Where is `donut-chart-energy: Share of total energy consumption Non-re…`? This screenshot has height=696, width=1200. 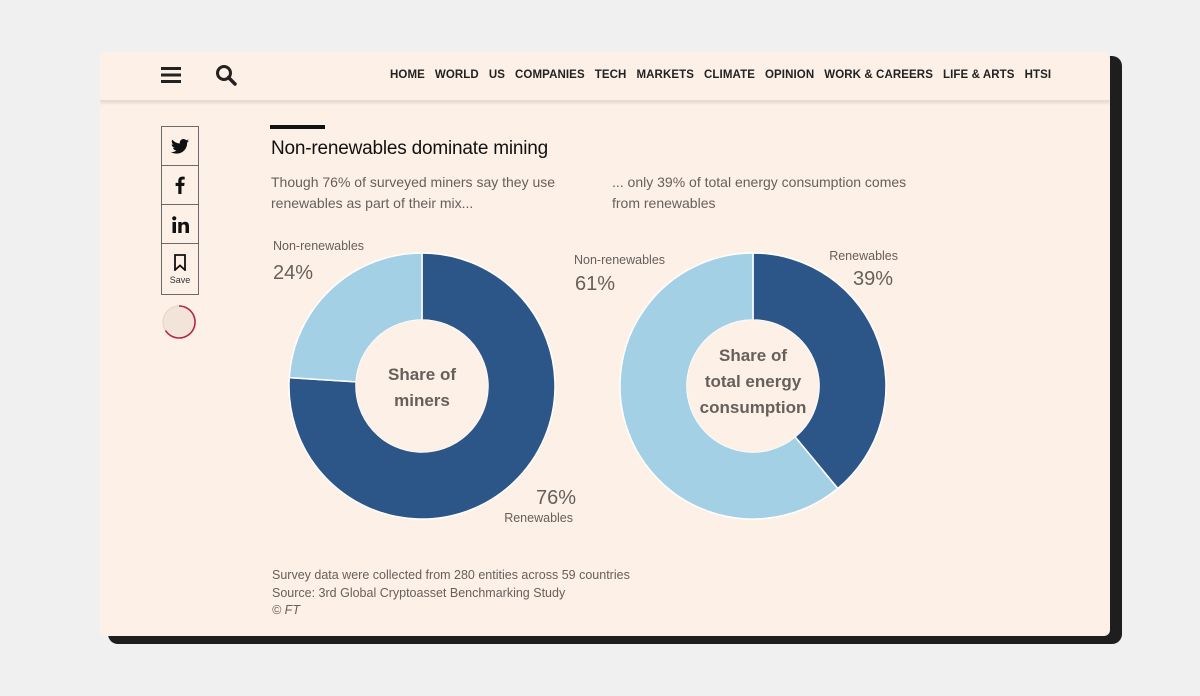 donut-chart-energy: Share of total energy consumption Non-re… is located at coordinates (740, 382).